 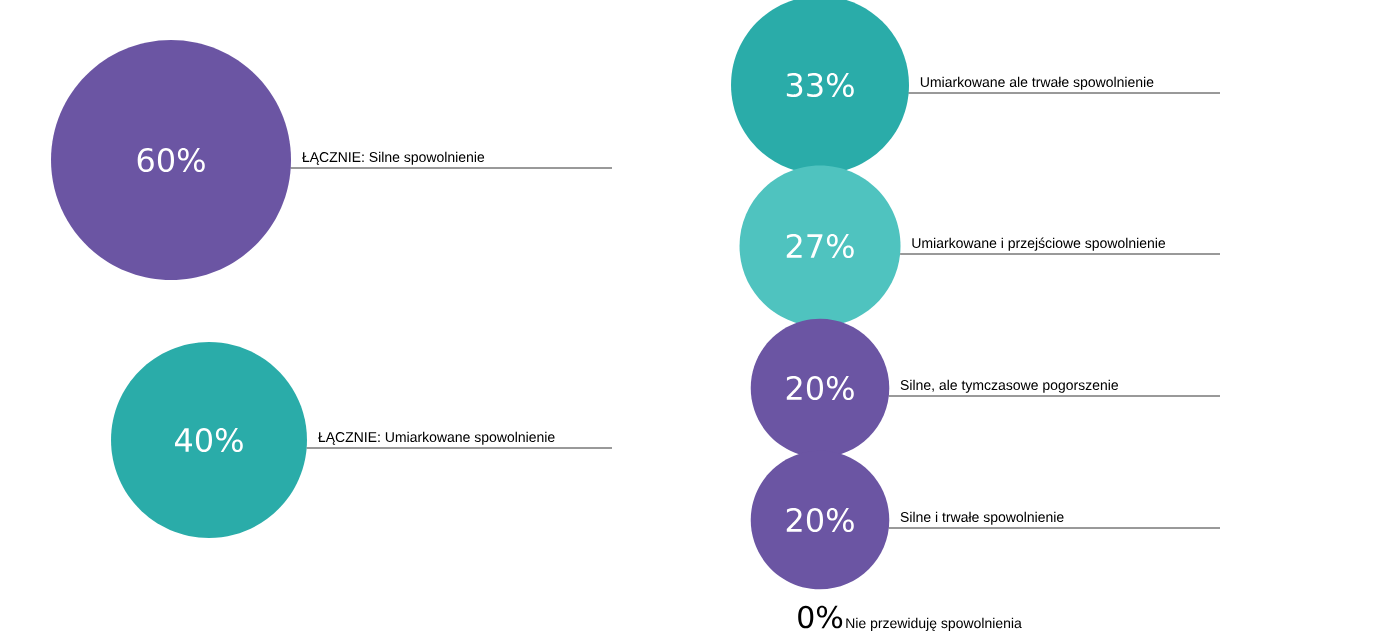 I want to click on data-label: 33%, so click(x=820, y=85).